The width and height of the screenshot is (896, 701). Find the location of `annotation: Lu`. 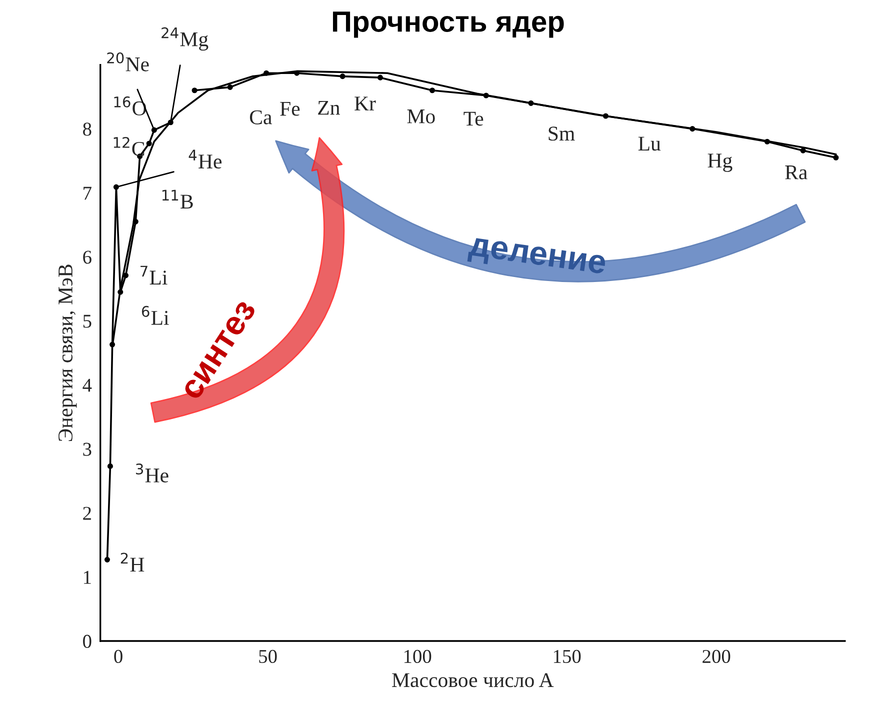

annotation: Lu is located at coordinates (649, 143).